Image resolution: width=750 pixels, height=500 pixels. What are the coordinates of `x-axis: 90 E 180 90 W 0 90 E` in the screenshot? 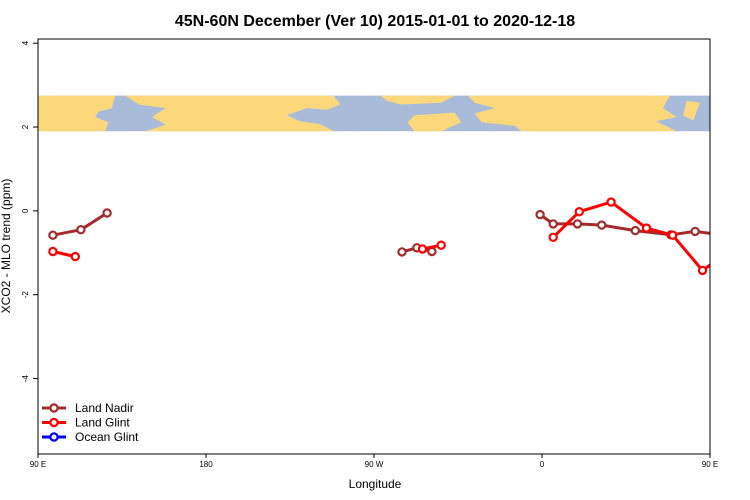 It's located at (374, 461).